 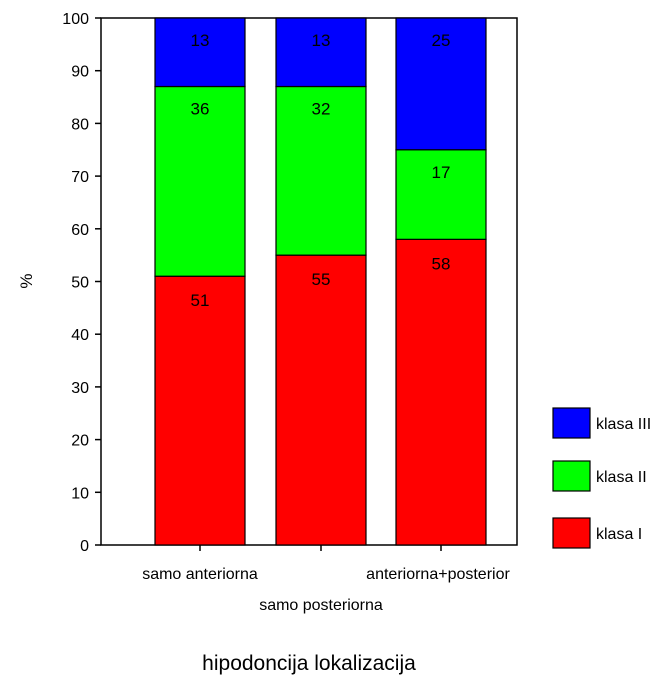 I want to click on y-tick-label: 90, so click(x=80, y=72).